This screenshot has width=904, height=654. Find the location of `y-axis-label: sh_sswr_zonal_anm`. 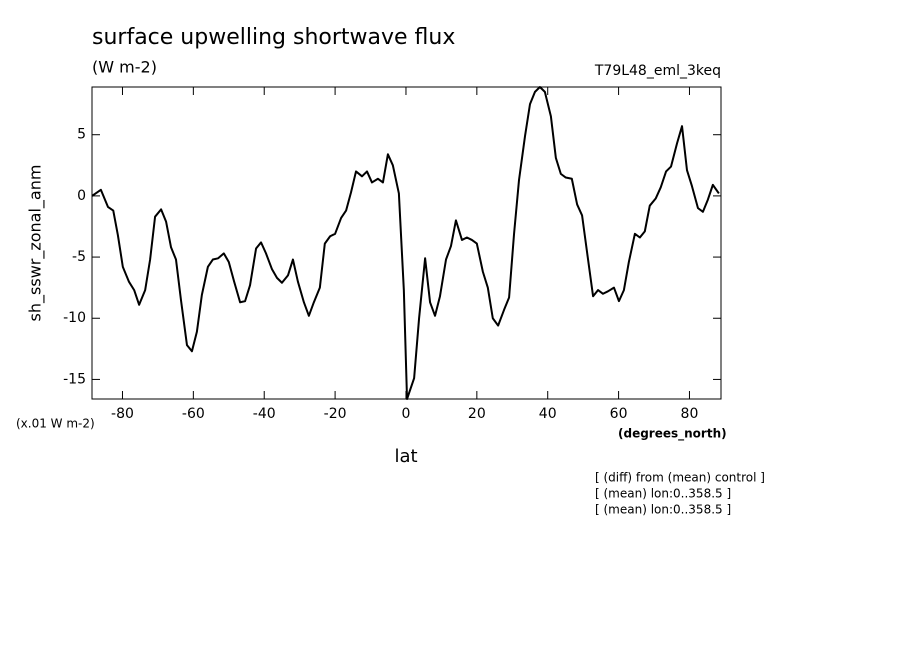

y-axis-label: sh_sswr_zonal_anm is located at coordinates (36, 243).